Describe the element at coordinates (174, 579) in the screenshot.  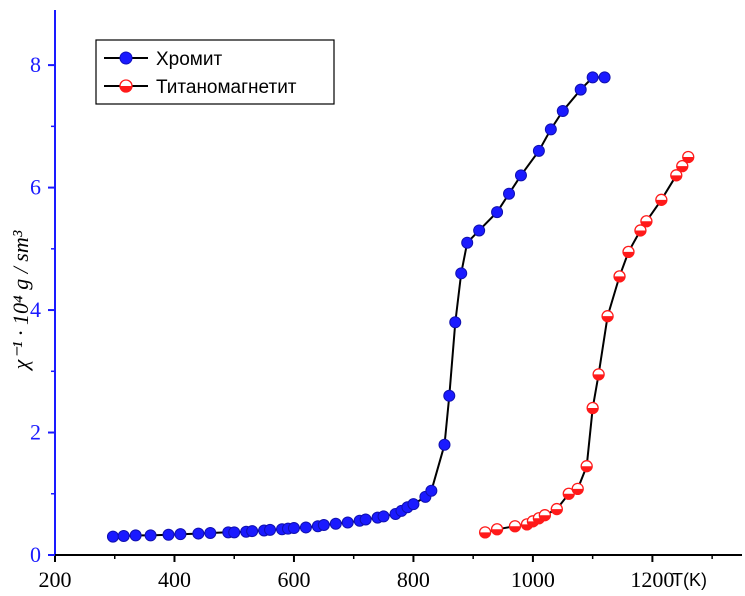
I see `x-tick-label: 400` at that location.